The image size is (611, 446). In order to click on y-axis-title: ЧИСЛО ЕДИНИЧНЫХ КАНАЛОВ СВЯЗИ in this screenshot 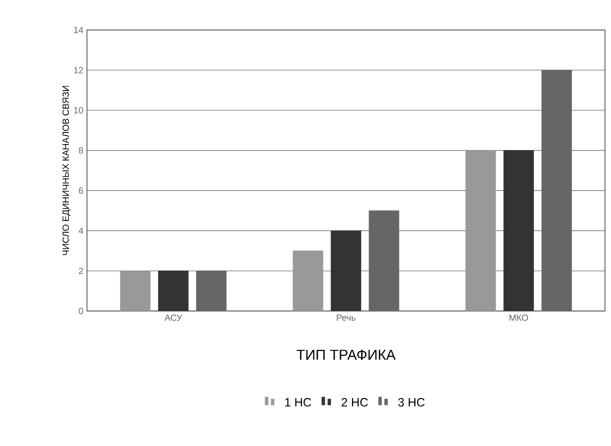, I will do `click(66, 171)`.